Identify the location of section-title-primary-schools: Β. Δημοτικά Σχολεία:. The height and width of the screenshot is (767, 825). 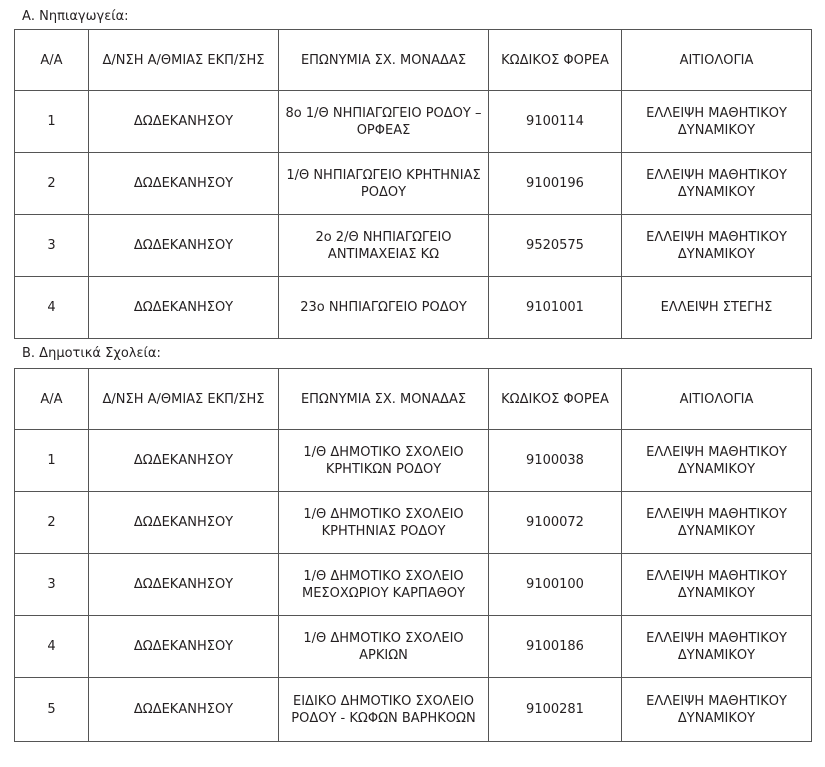
(91, 353).